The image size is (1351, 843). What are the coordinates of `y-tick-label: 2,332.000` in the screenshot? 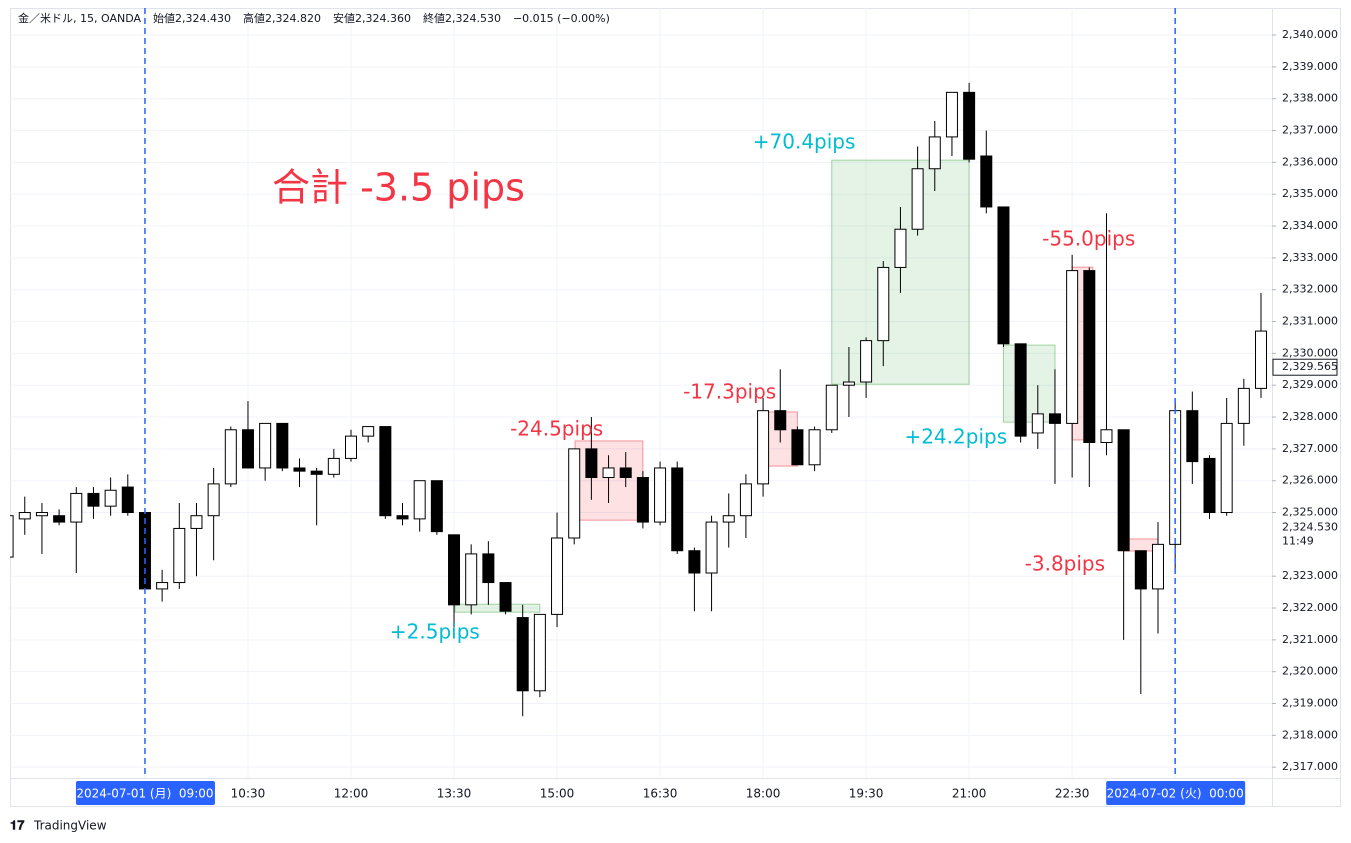 It's located at (1310, 289).